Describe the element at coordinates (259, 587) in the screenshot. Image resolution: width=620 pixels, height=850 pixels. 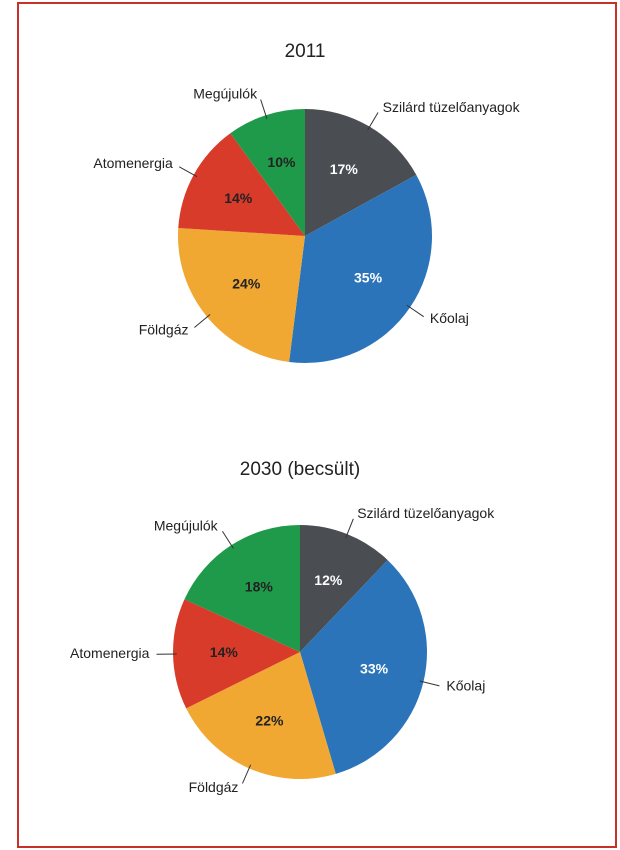
I see `value-label: 18%` at that location.